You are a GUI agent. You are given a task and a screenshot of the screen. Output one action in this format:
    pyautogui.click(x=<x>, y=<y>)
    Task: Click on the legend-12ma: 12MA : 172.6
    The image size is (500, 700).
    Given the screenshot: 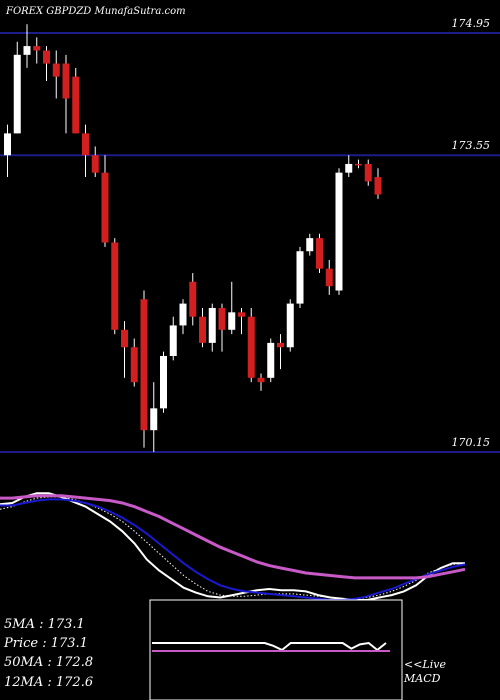 What is the action you would take?
    pyautogui.click(x=48, y=682)
    